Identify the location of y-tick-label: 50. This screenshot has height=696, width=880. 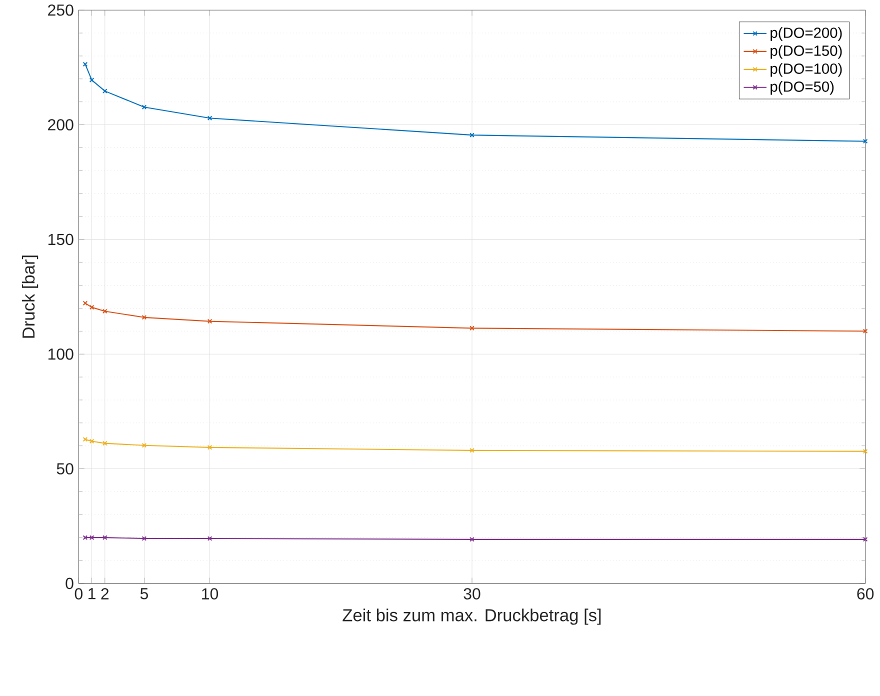
(65, 469).